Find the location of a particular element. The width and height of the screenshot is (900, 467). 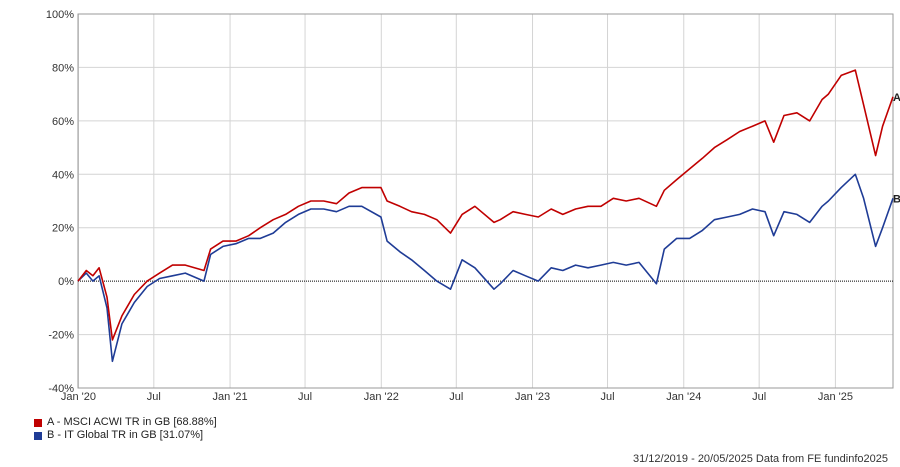

y-tick-label: 60% is located at coordinates (63, 122).